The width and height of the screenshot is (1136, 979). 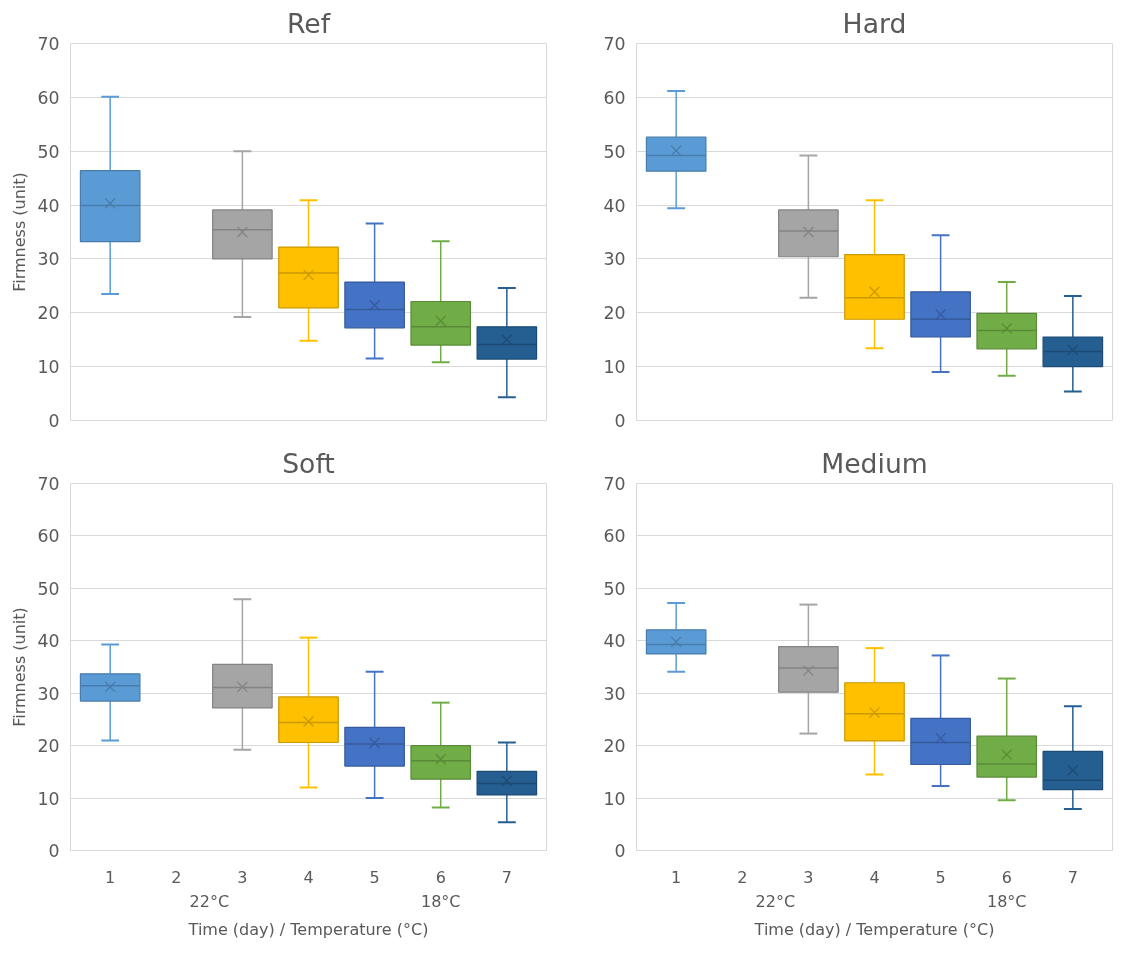 I want to click on chart-title: Soft, so click(x=308, y=463).